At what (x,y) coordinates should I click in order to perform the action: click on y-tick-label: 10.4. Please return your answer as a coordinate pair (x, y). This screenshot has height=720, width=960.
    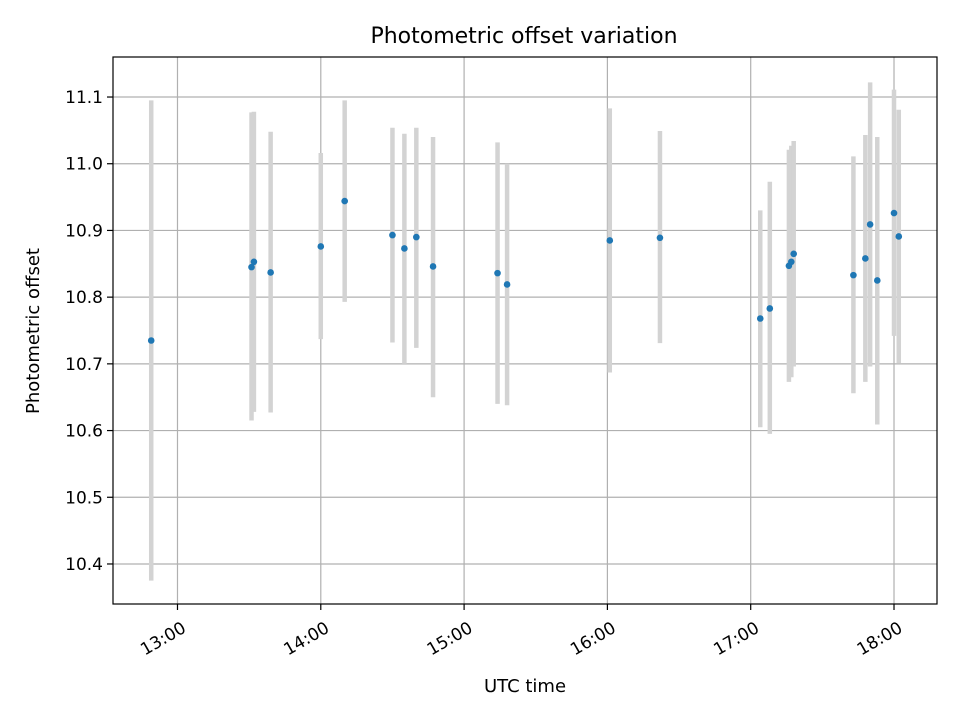
    Looking at the image, I should click on (84, 565).